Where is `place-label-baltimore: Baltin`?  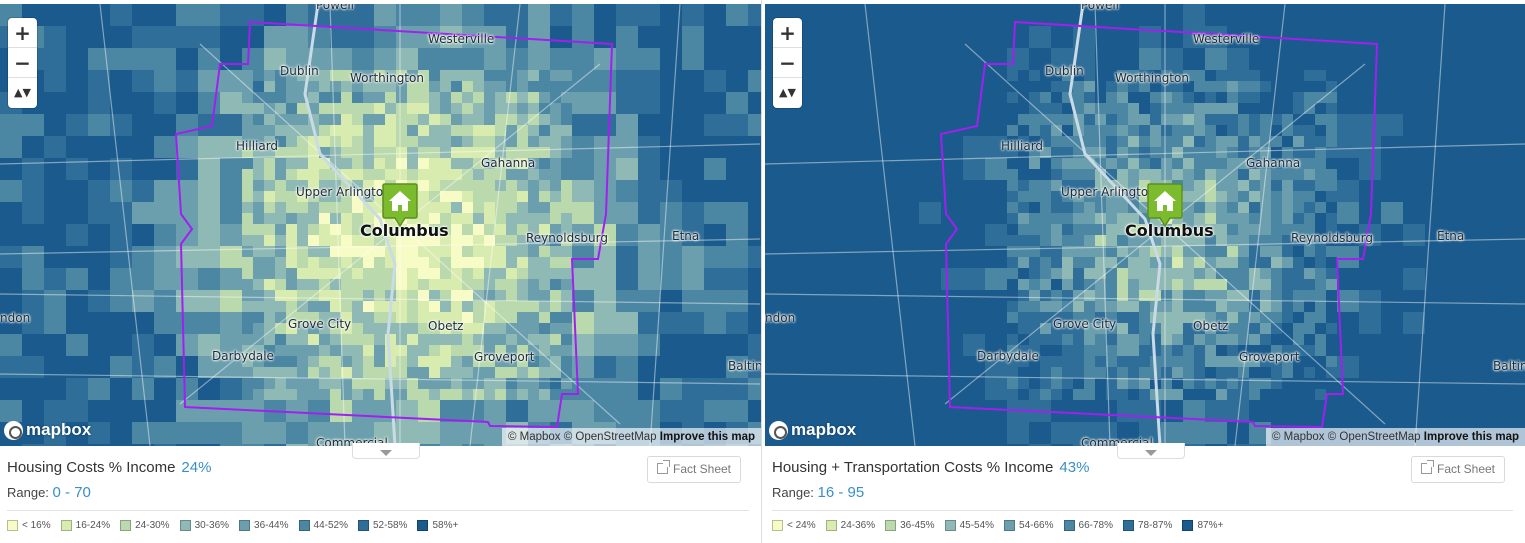
place-label-baltimore: Baltin is located at coordinates (1509, 366).